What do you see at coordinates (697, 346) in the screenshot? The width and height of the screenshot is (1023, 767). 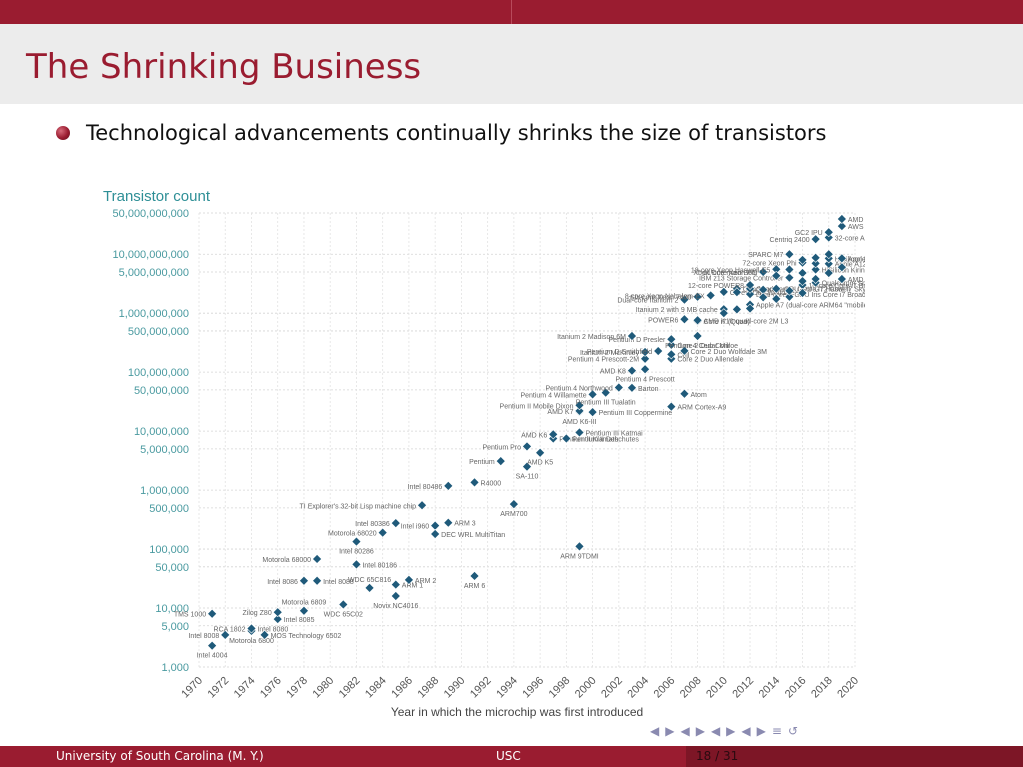 I see `data-point-label: Pentium 4 Cedar Mill` at bounding box center [697, 346].